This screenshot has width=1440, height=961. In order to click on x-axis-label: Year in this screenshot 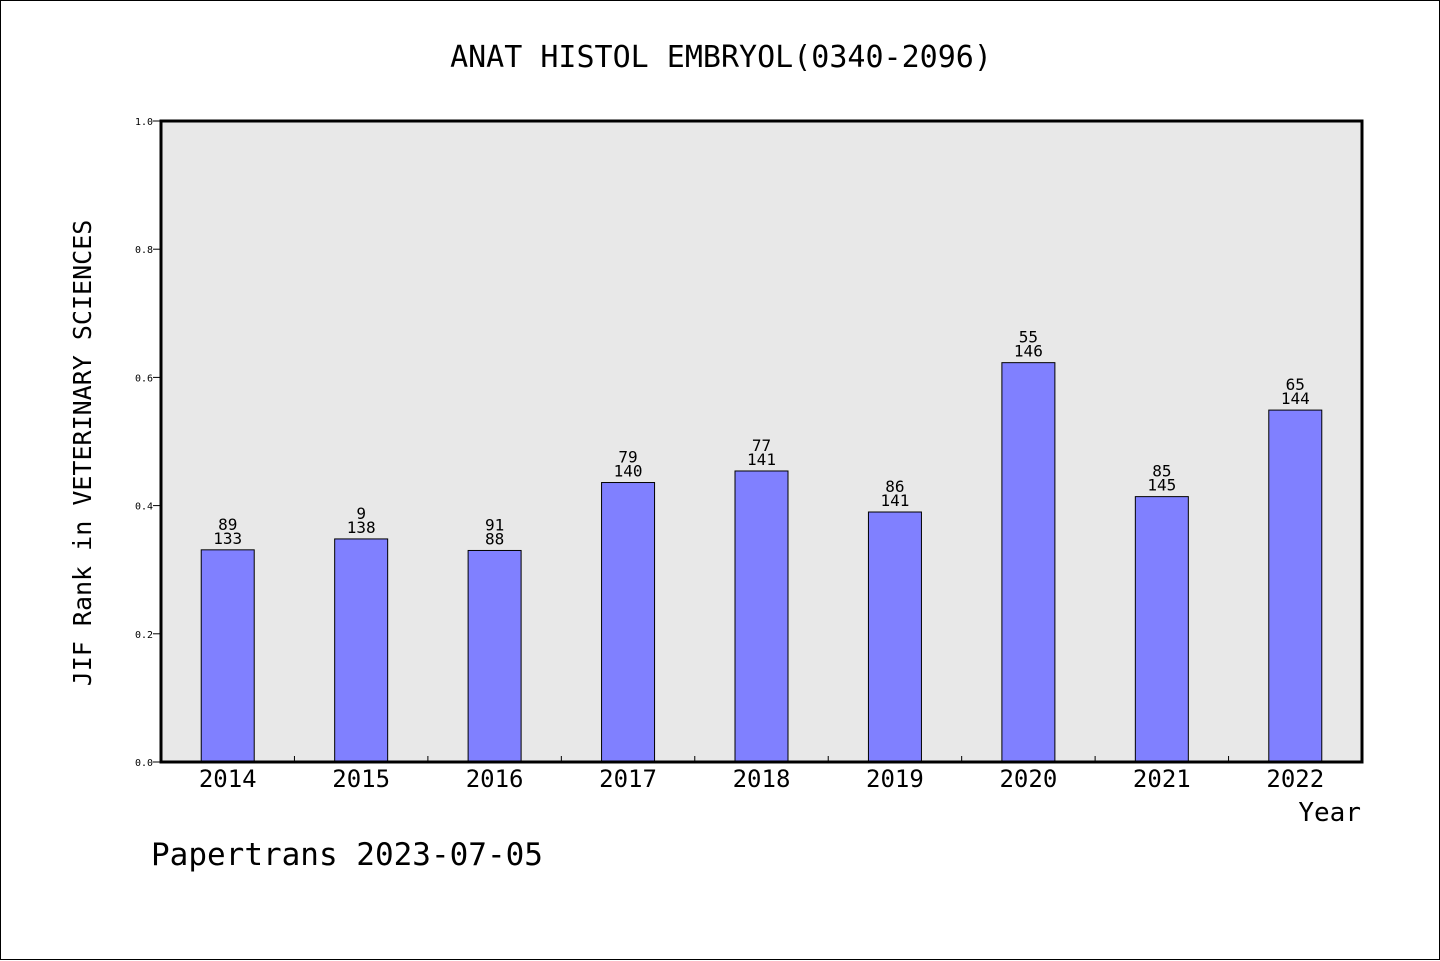, I will do `click(1329, 813)`.